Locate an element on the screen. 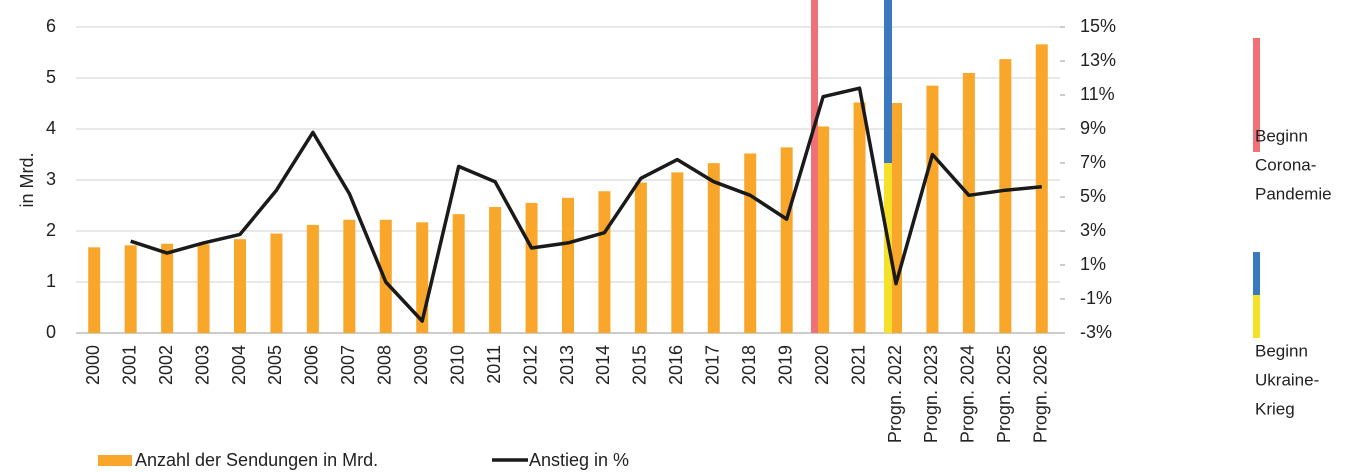 The image size is (1347, 472). legend-swatch is located at coordinates (115, 460).